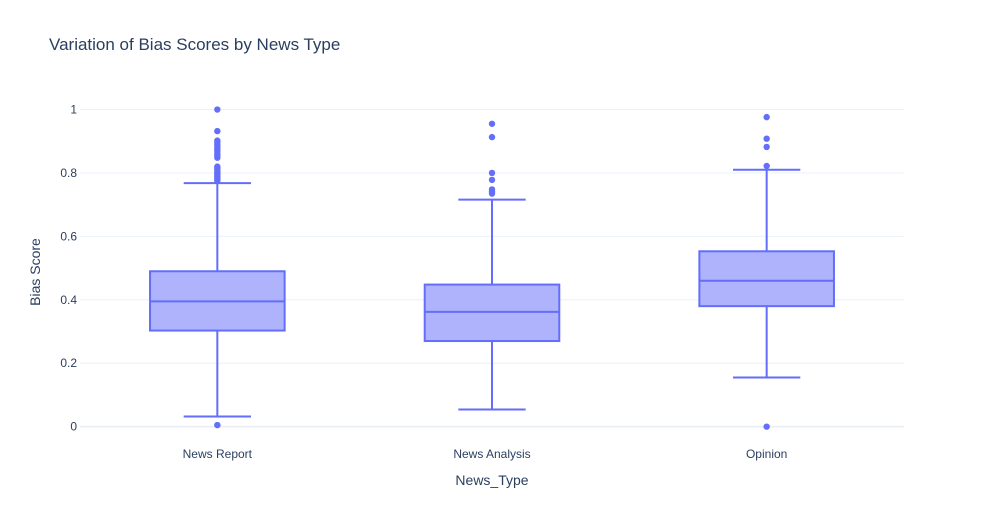 The width and height of the screenshot is (984, 525). Describe the element at coordinates (766, 454) in the screenshot. I see `x-tick-label: Opinion` at that location.